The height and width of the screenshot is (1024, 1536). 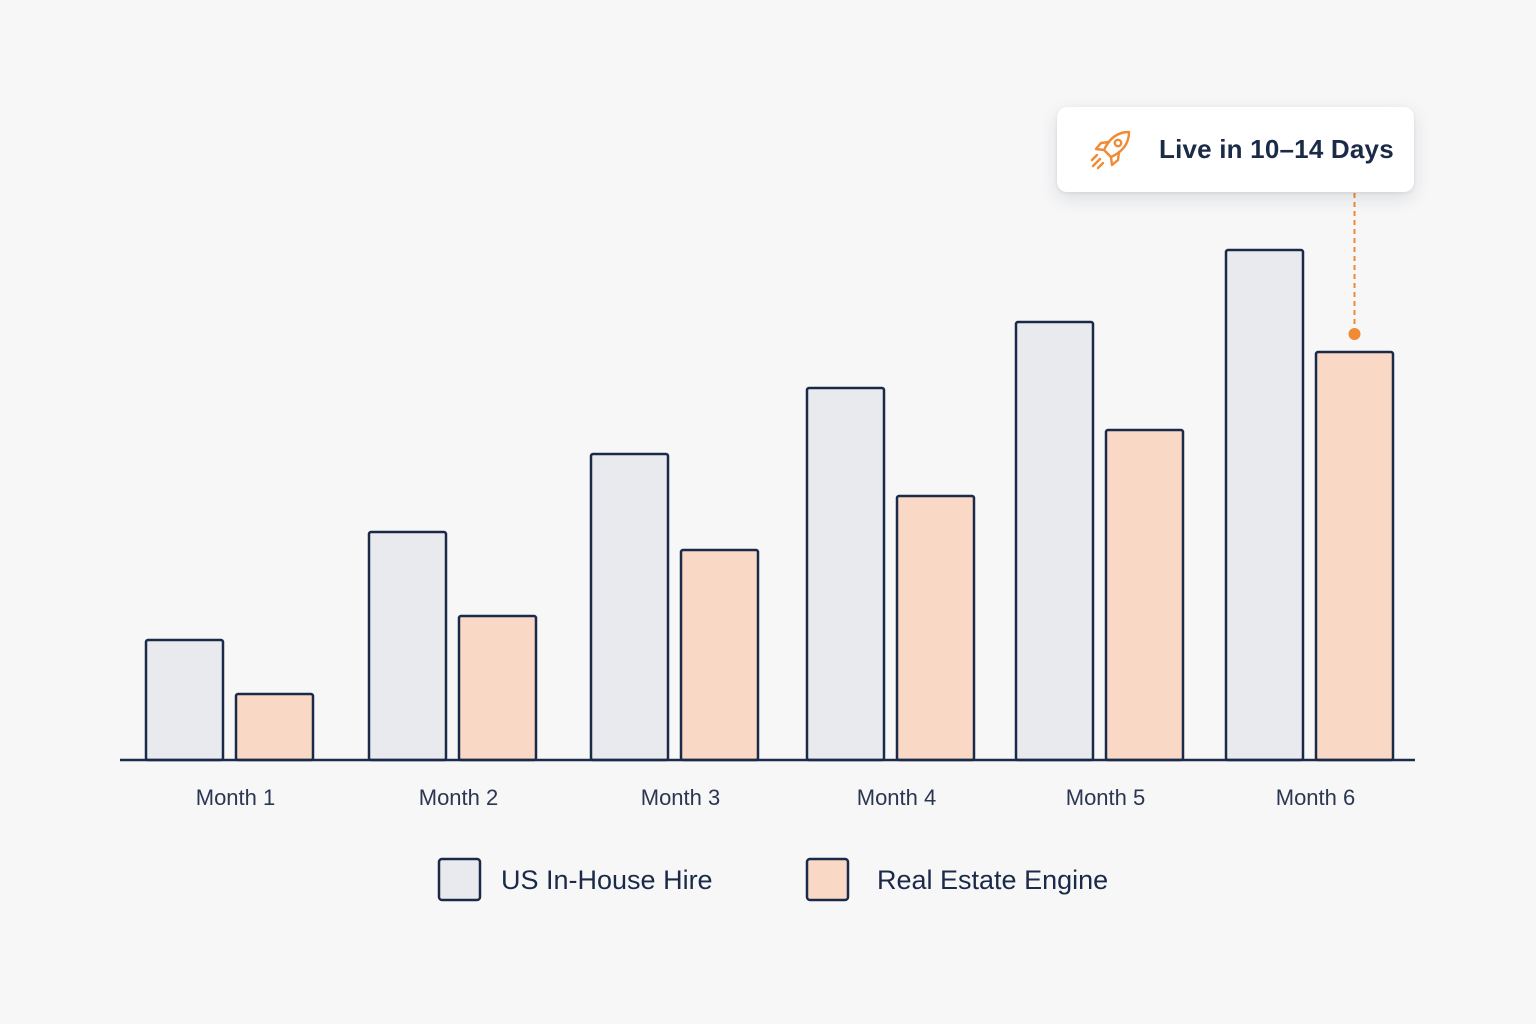 What do you see at coordinates (681, 797) in the screenshot?
I see `x-tick-label: Month 3` at bounding box center [681, 797].